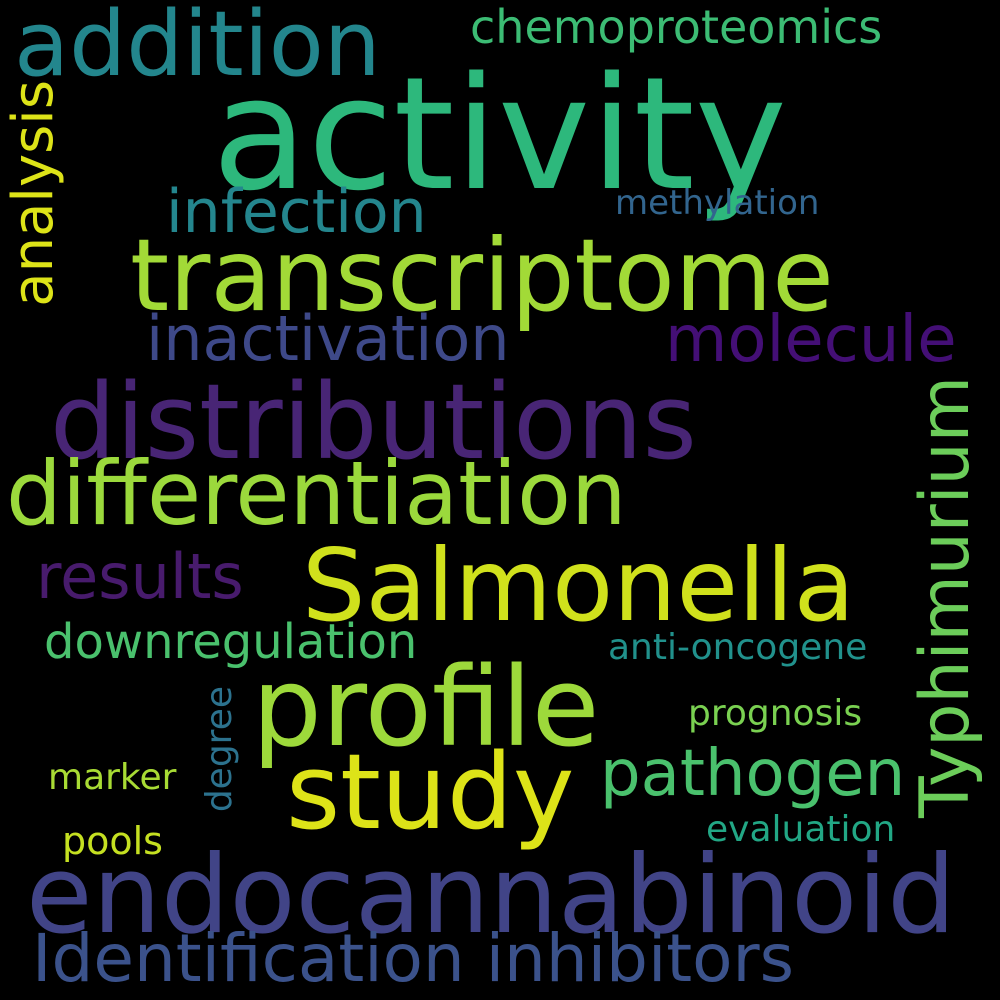 Image resolution: width=1000 pixels, height=1000 pixels. I want to click on word-anti-oncogene: anti-oncogene, so click(738, 647).